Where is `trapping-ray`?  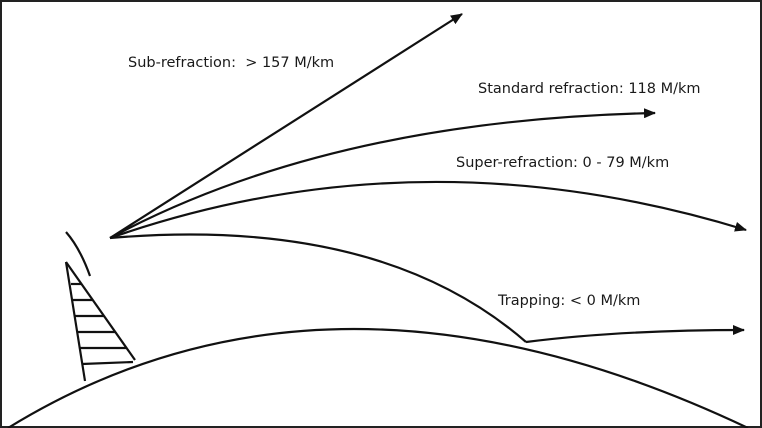 trapping-ray is located at coordinates (318, 288).